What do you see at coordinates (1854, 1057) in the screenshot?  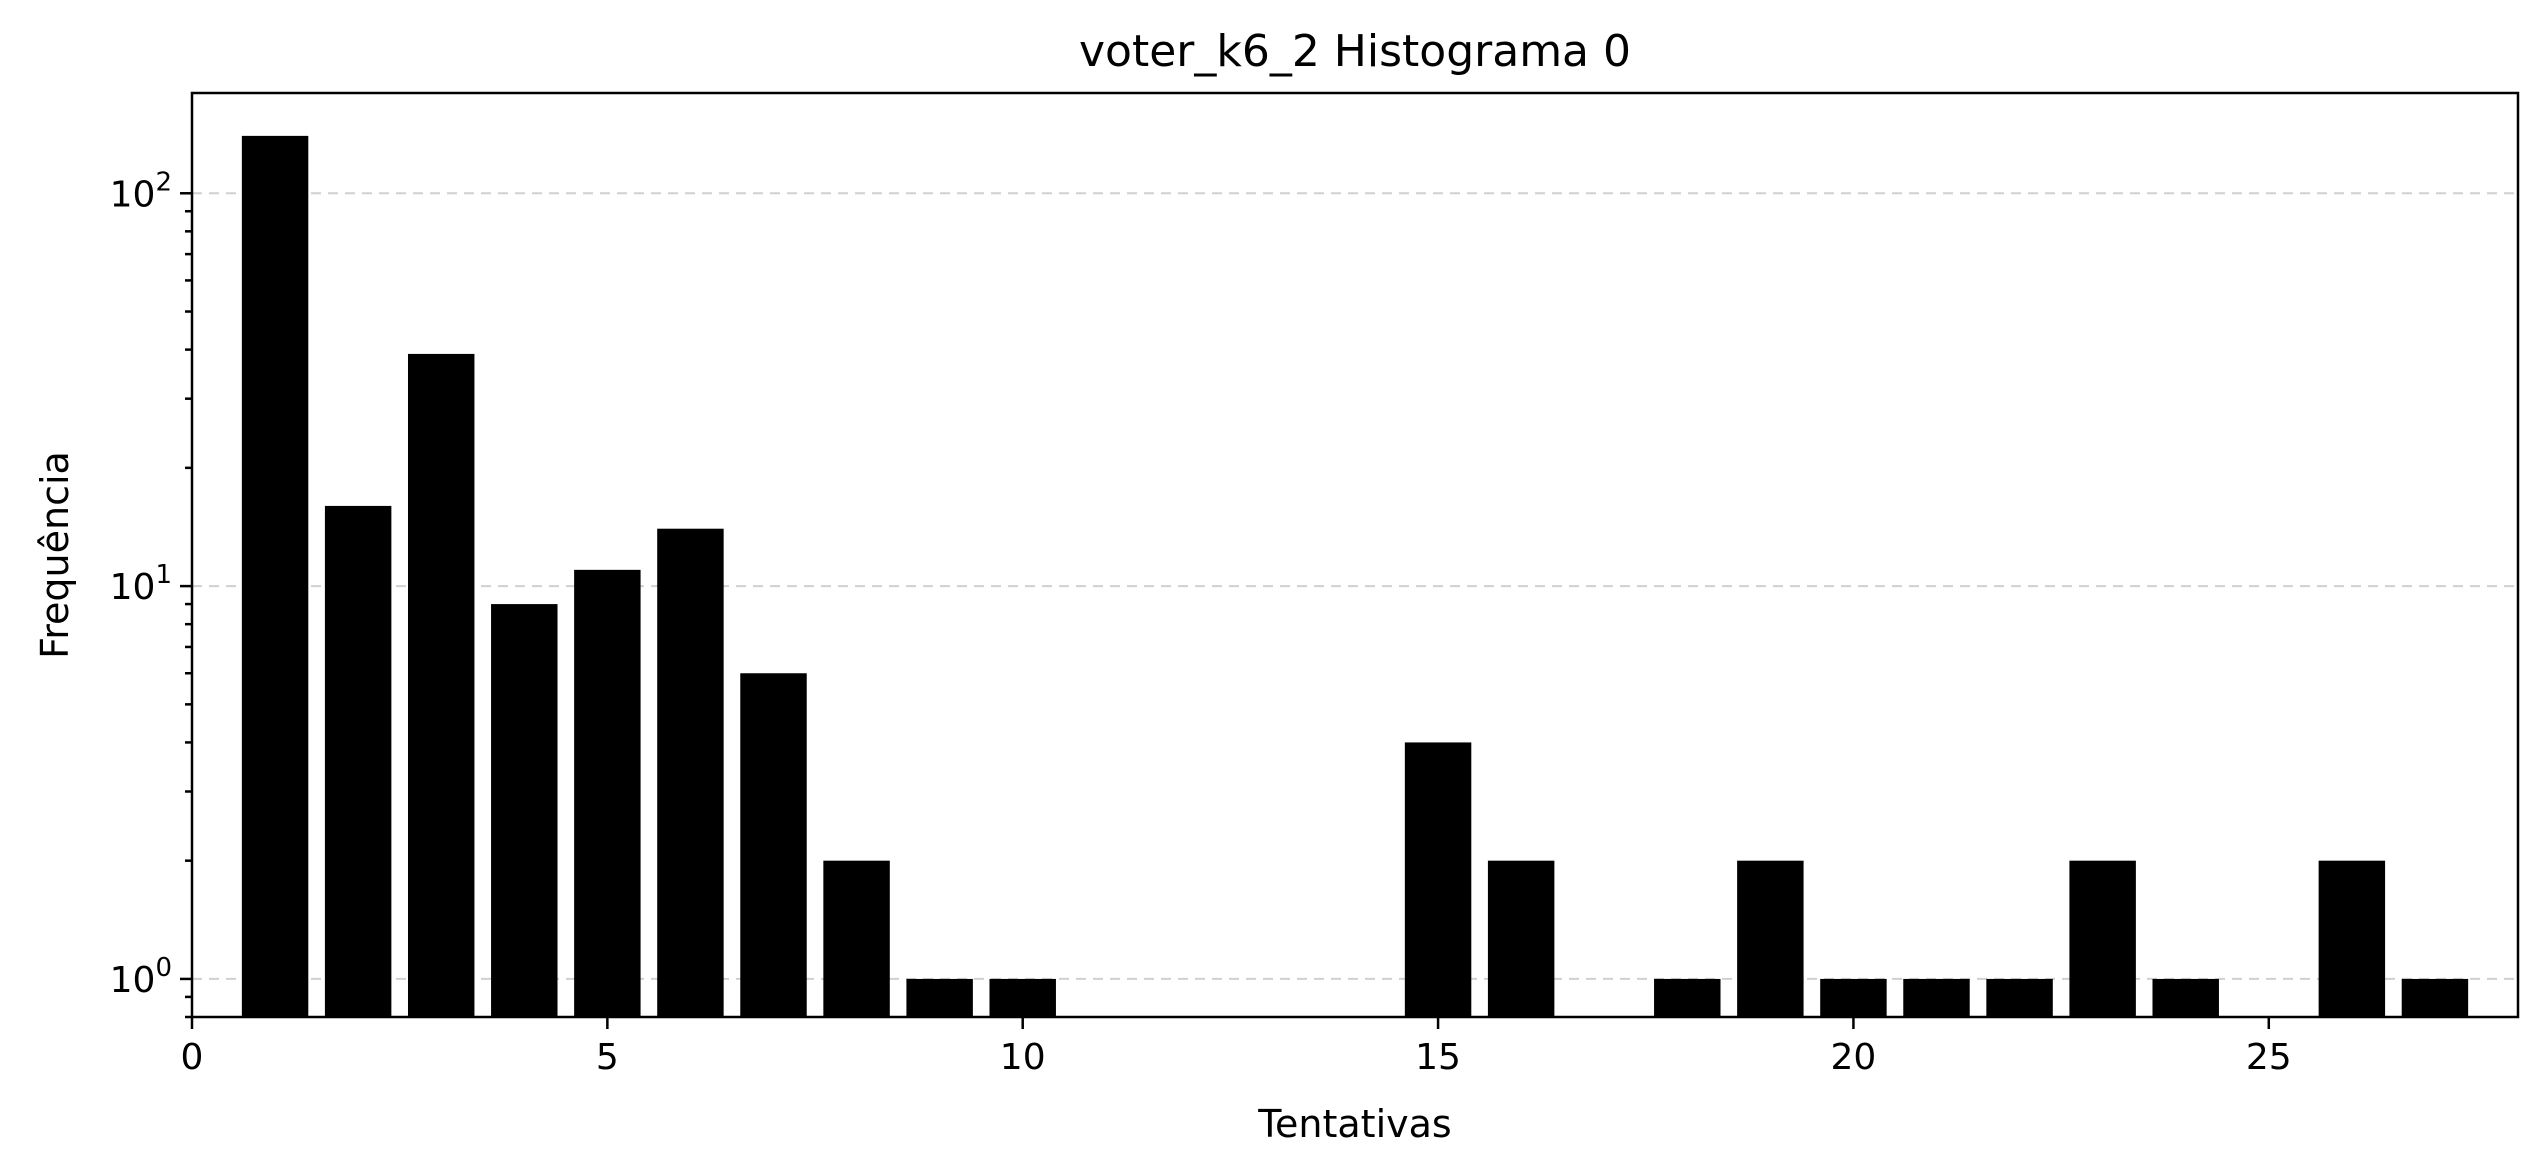 I see `x-tick-label-20: 20` at bounding box center [1854, 1057].